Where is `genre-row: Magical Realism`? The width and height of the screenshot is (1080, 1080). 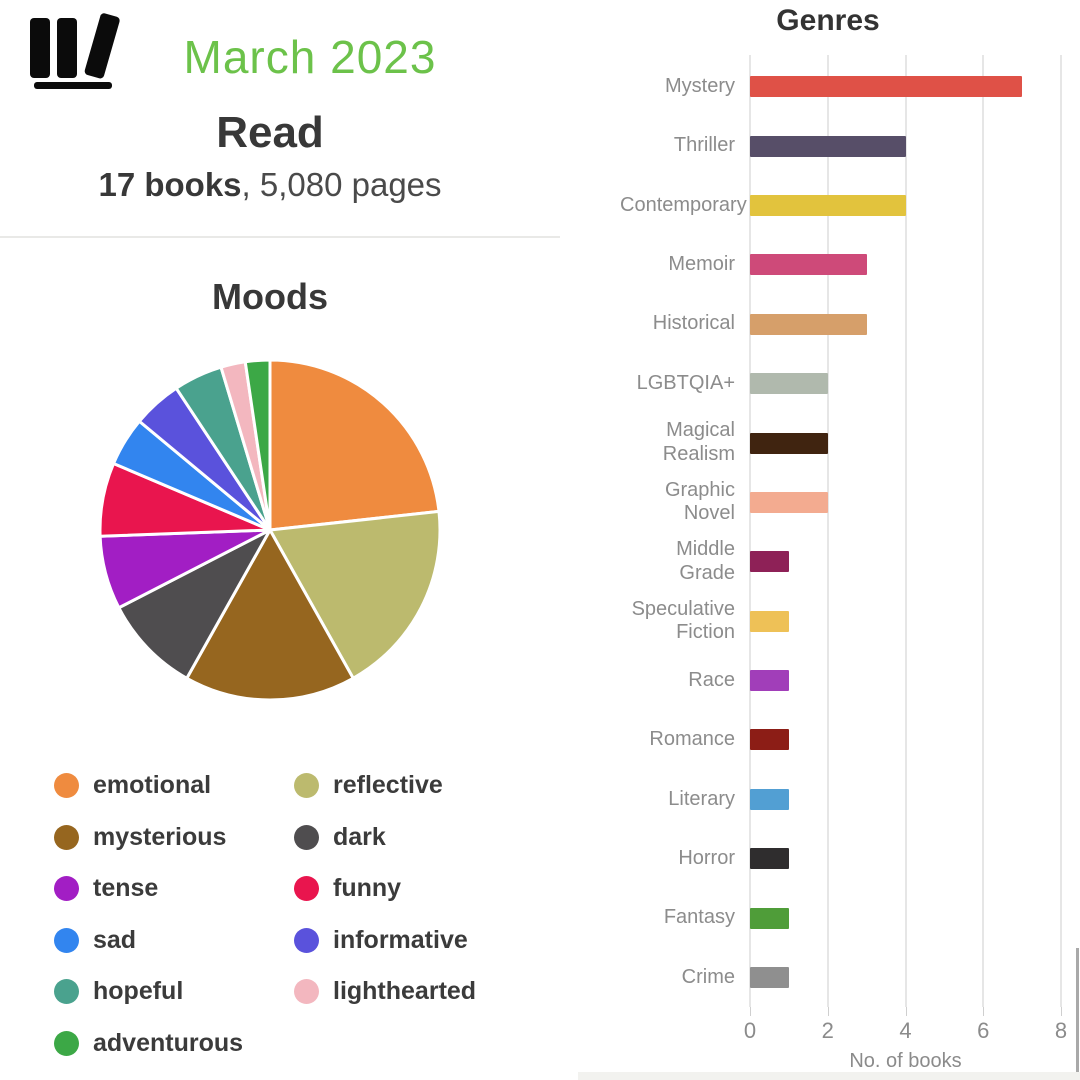
genre-row: Magical Realism is located at coordinates (850, 442).